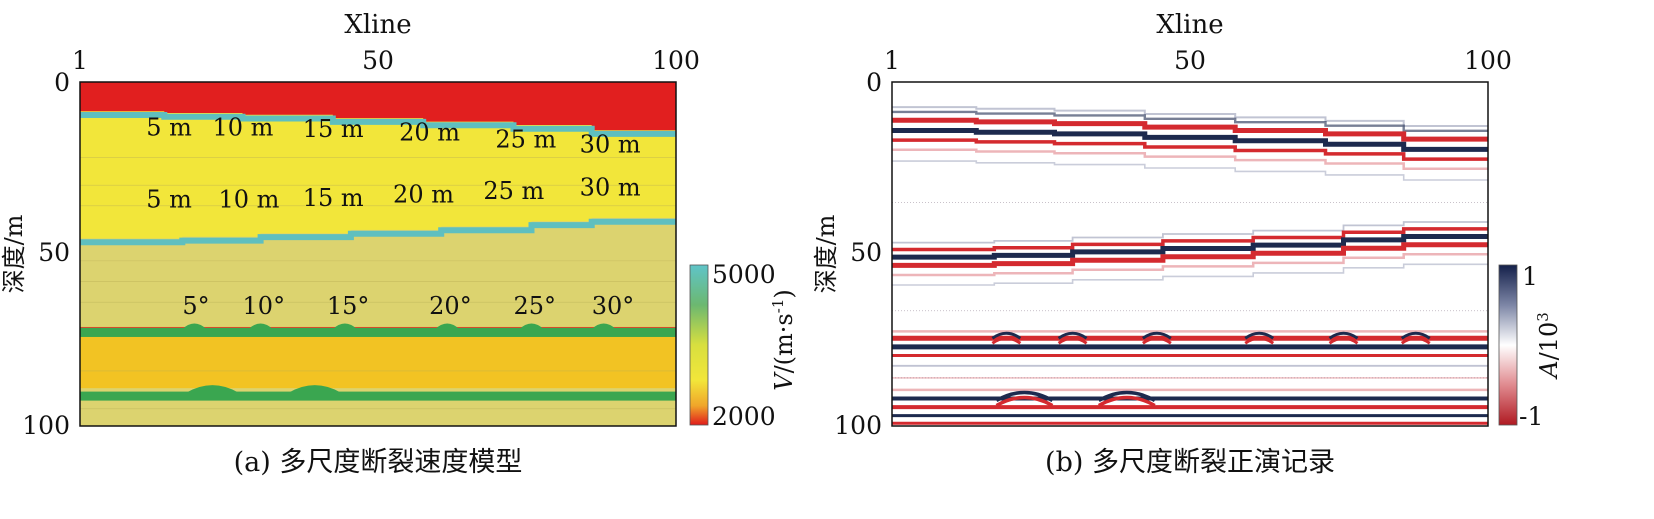 The image size is (1654, 519). What do you see at coordinates (783, 340) in the screenshot?
I see `velocity-colorbar-label: V/(m·s-1)` at bounding box center [783, 340].